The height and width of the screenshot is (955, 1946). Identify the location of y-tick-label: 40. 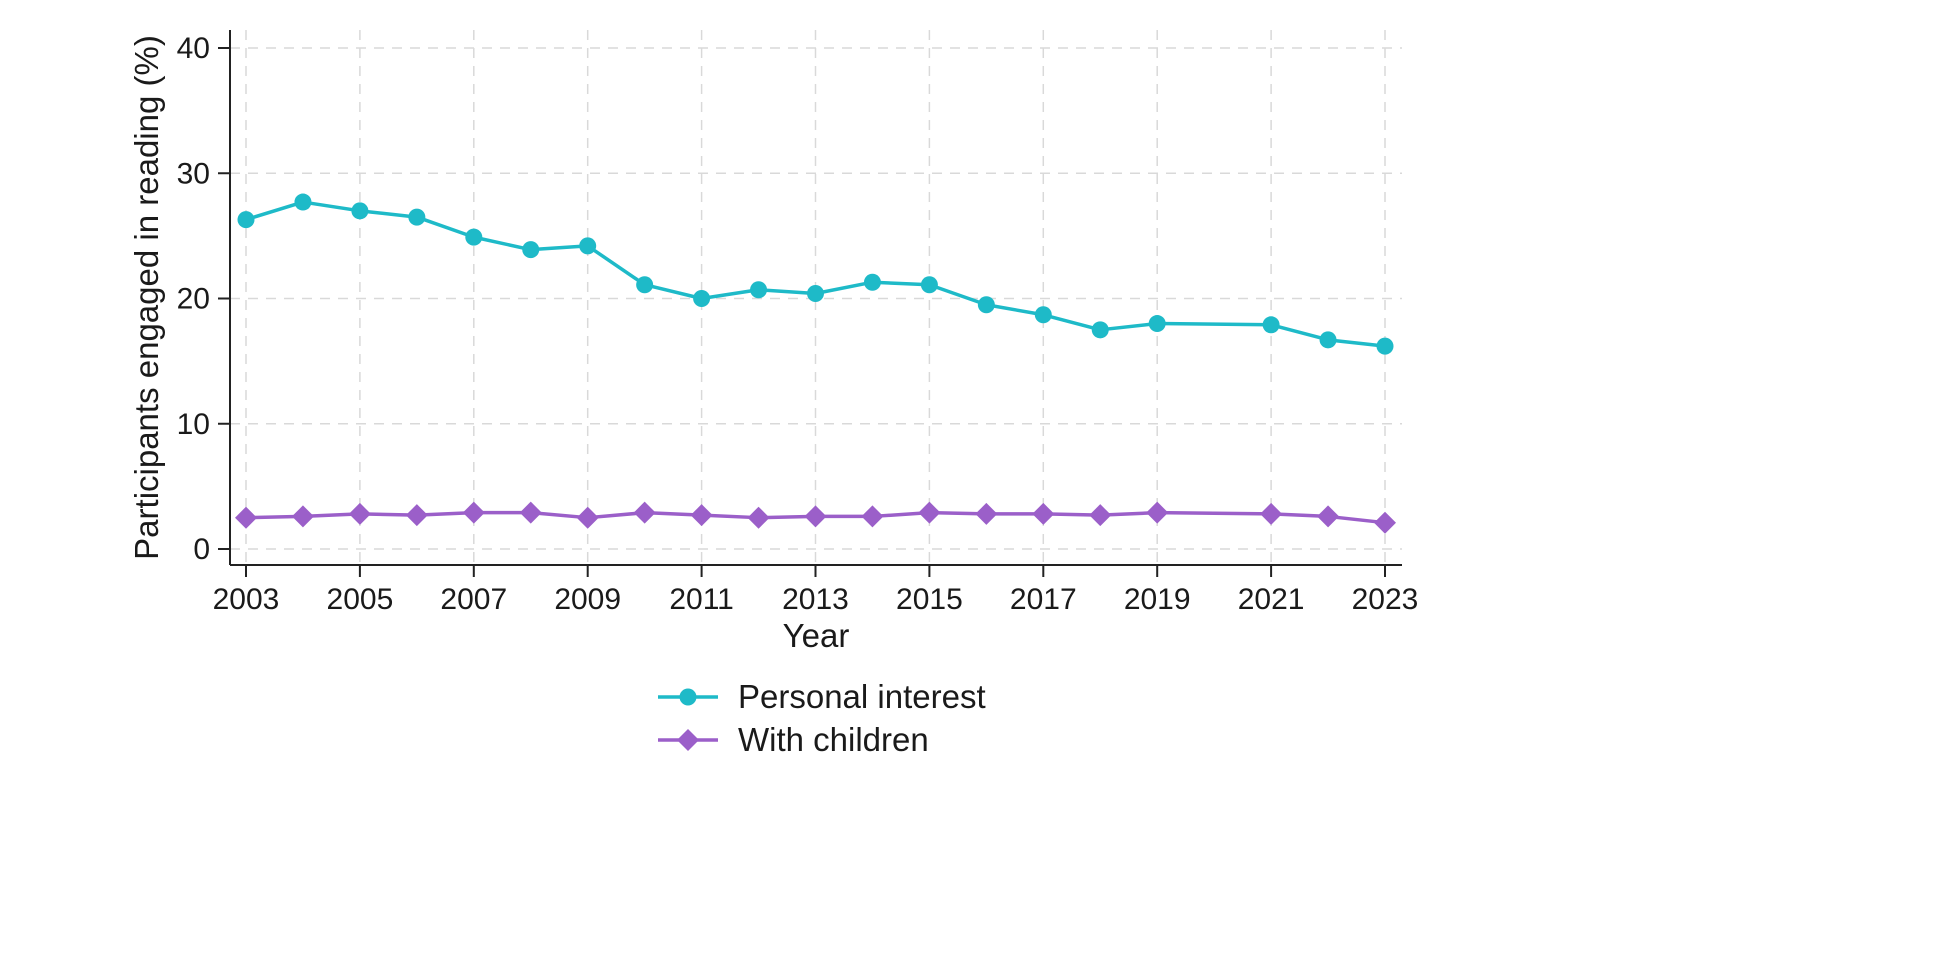
(193, 48).